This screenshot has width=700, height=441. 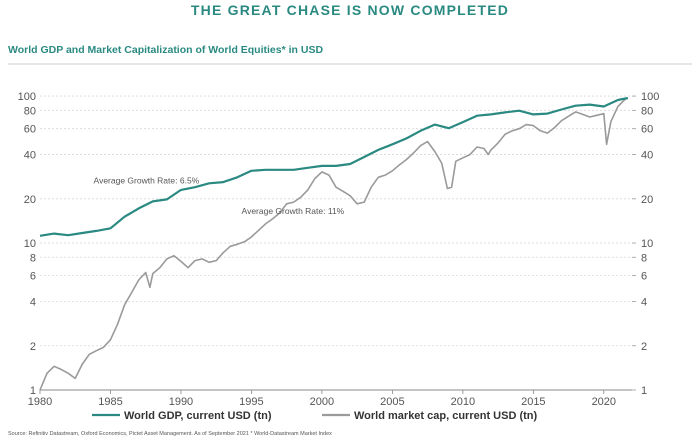 What do you see at coordinates (647, 130) in the screenshot?
I see `y-tick-label-right: 60` at bounding box center [647, 130].